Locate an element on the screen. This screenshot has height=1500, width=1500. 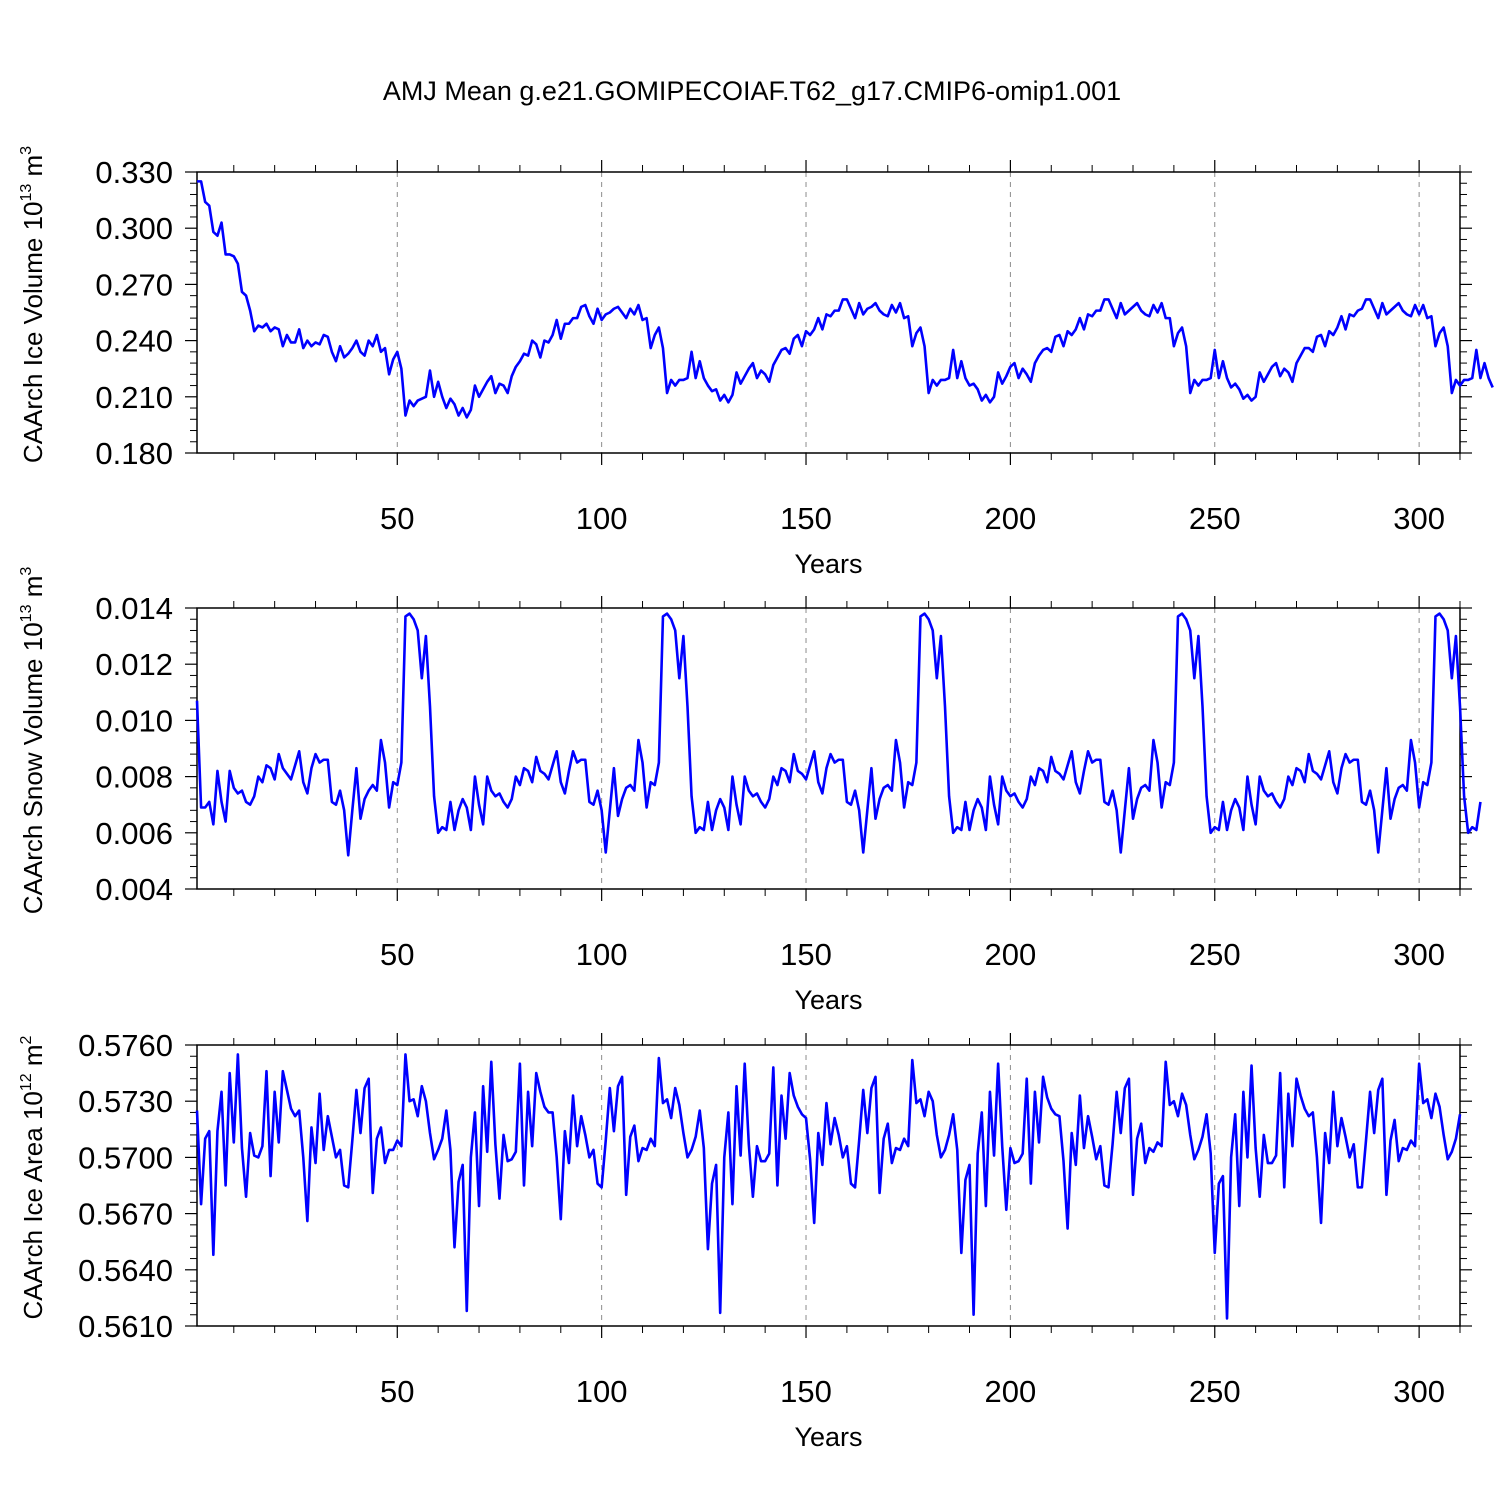
y-tick-label: 0.5730 is located at coordinates (125, 1101).